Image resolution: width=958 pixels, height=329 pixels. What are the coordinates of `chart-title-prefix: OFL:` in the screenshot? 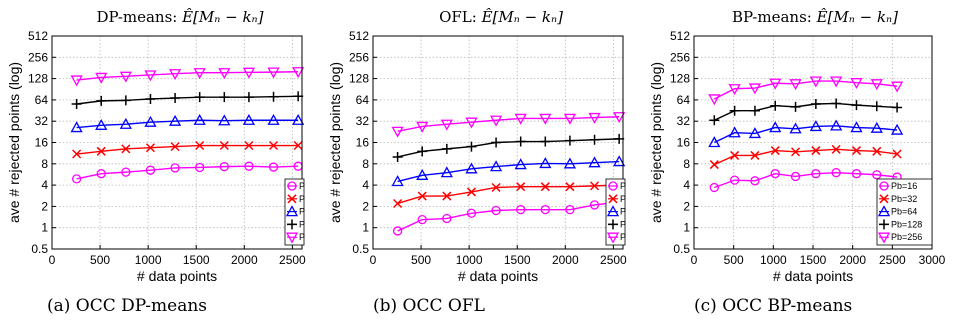 It's located at (460, 17).